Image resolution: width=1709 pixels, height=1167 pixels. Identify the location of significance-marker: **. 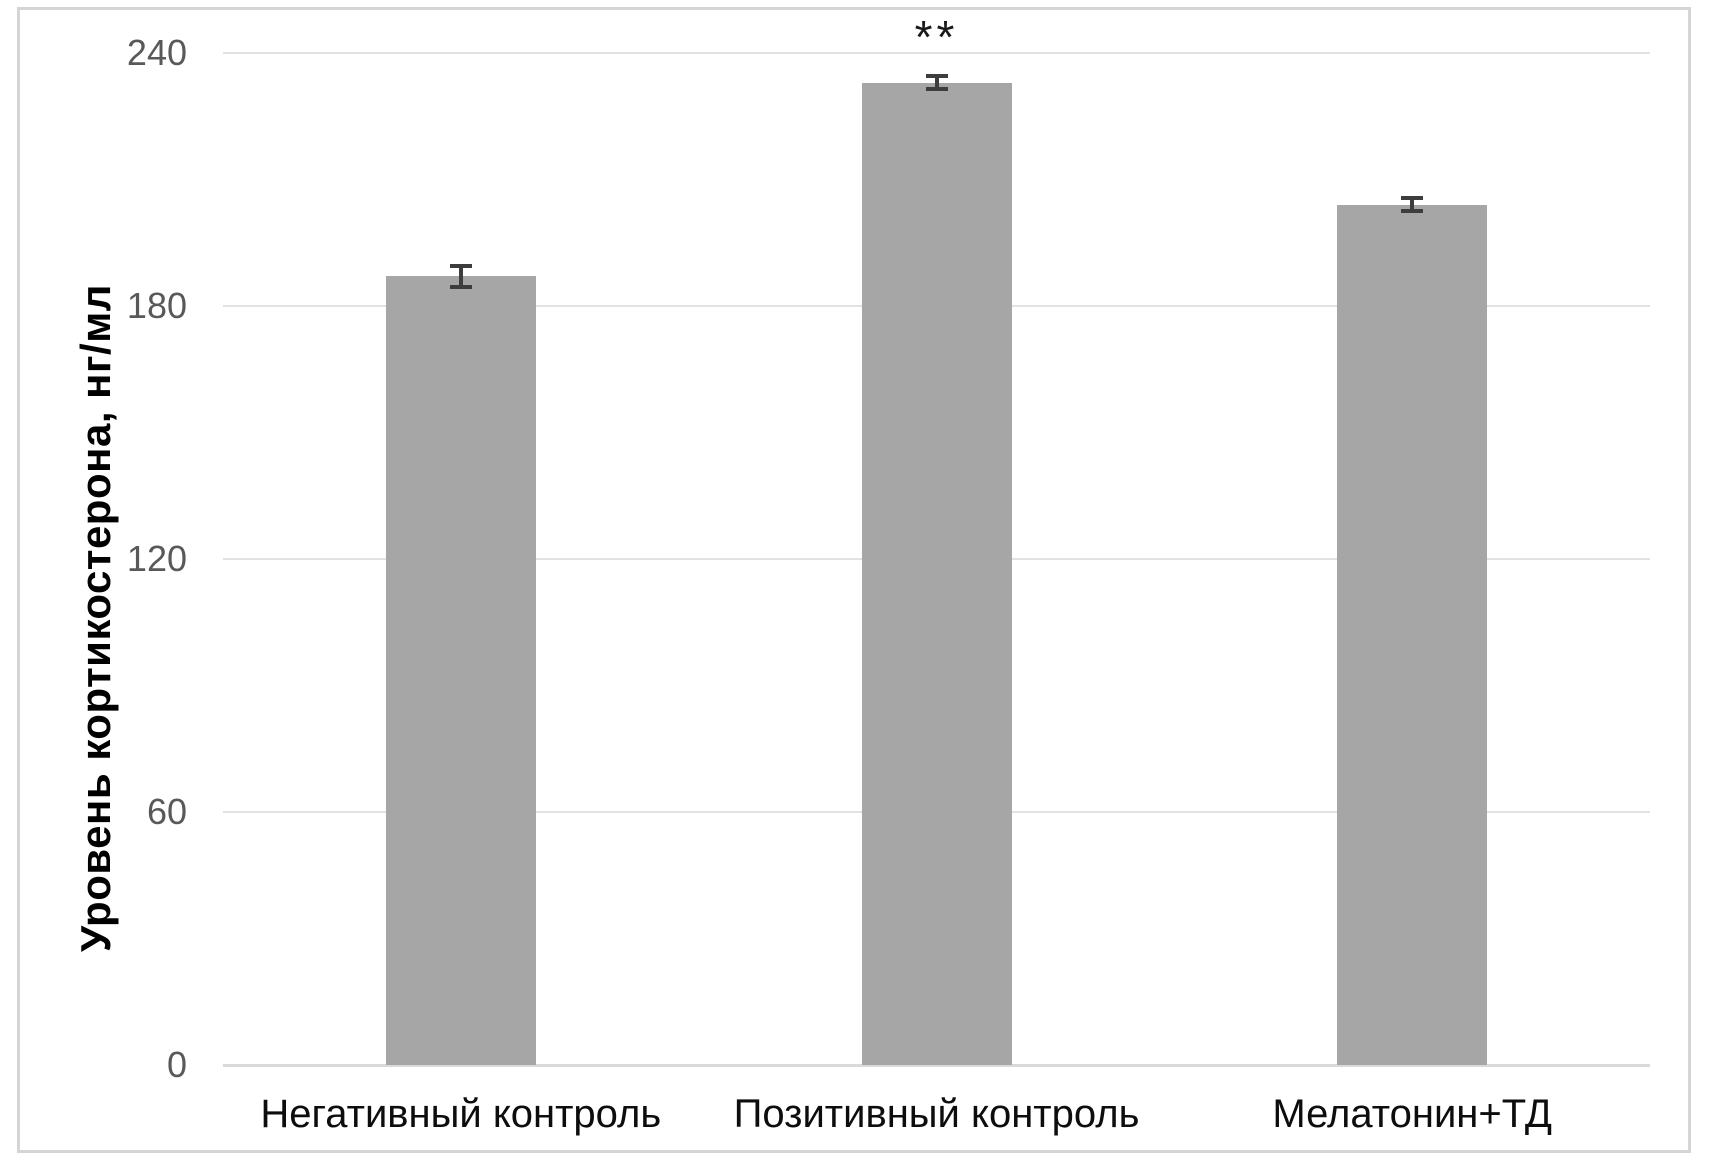
(936, 37).